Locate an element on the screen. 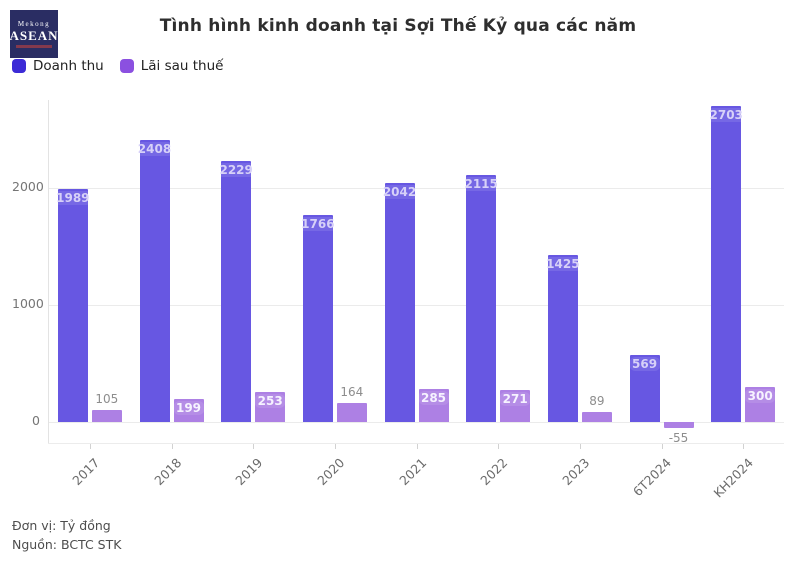  legend-item: Doanh thu is located at coordinates (58, 66).